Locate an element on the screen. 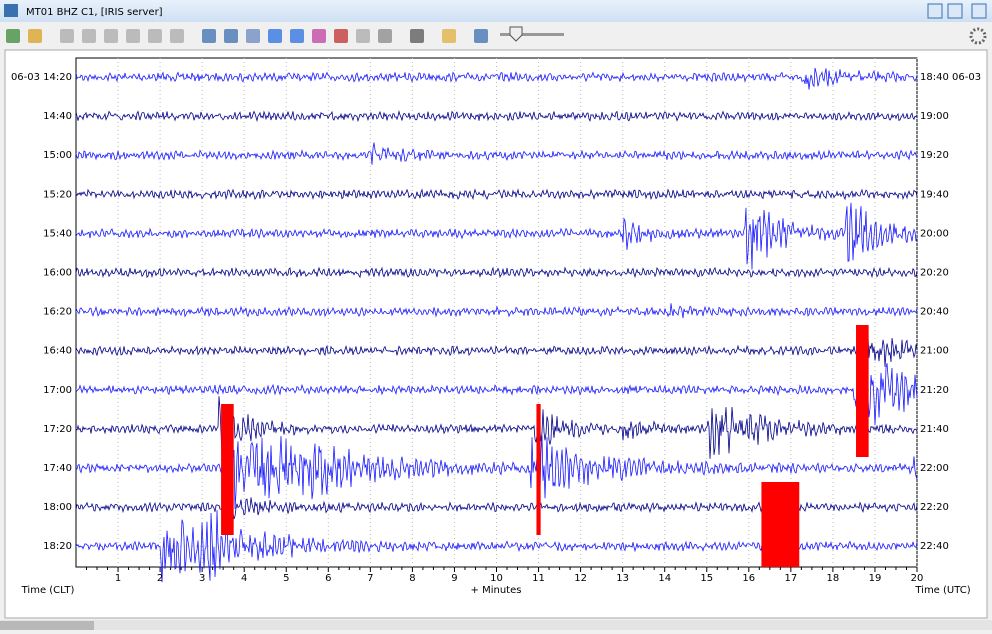  status-bar is located at coordinates (496, 625).